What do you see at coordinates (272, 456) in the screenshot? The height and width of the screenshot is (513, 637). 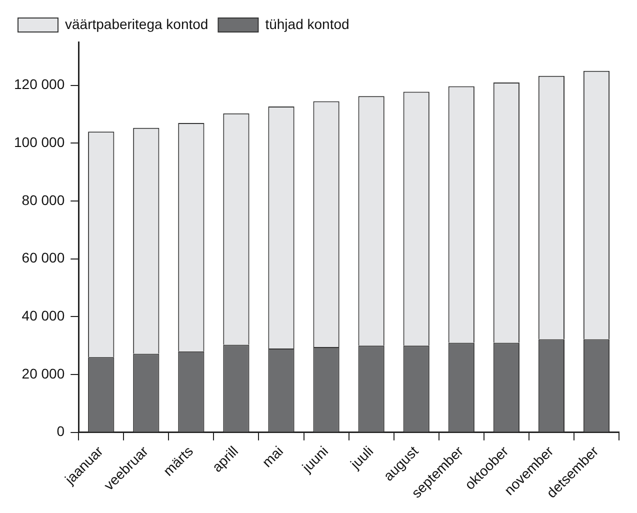 I see `x-tick-label: mai` at bounding box center [272, 456].